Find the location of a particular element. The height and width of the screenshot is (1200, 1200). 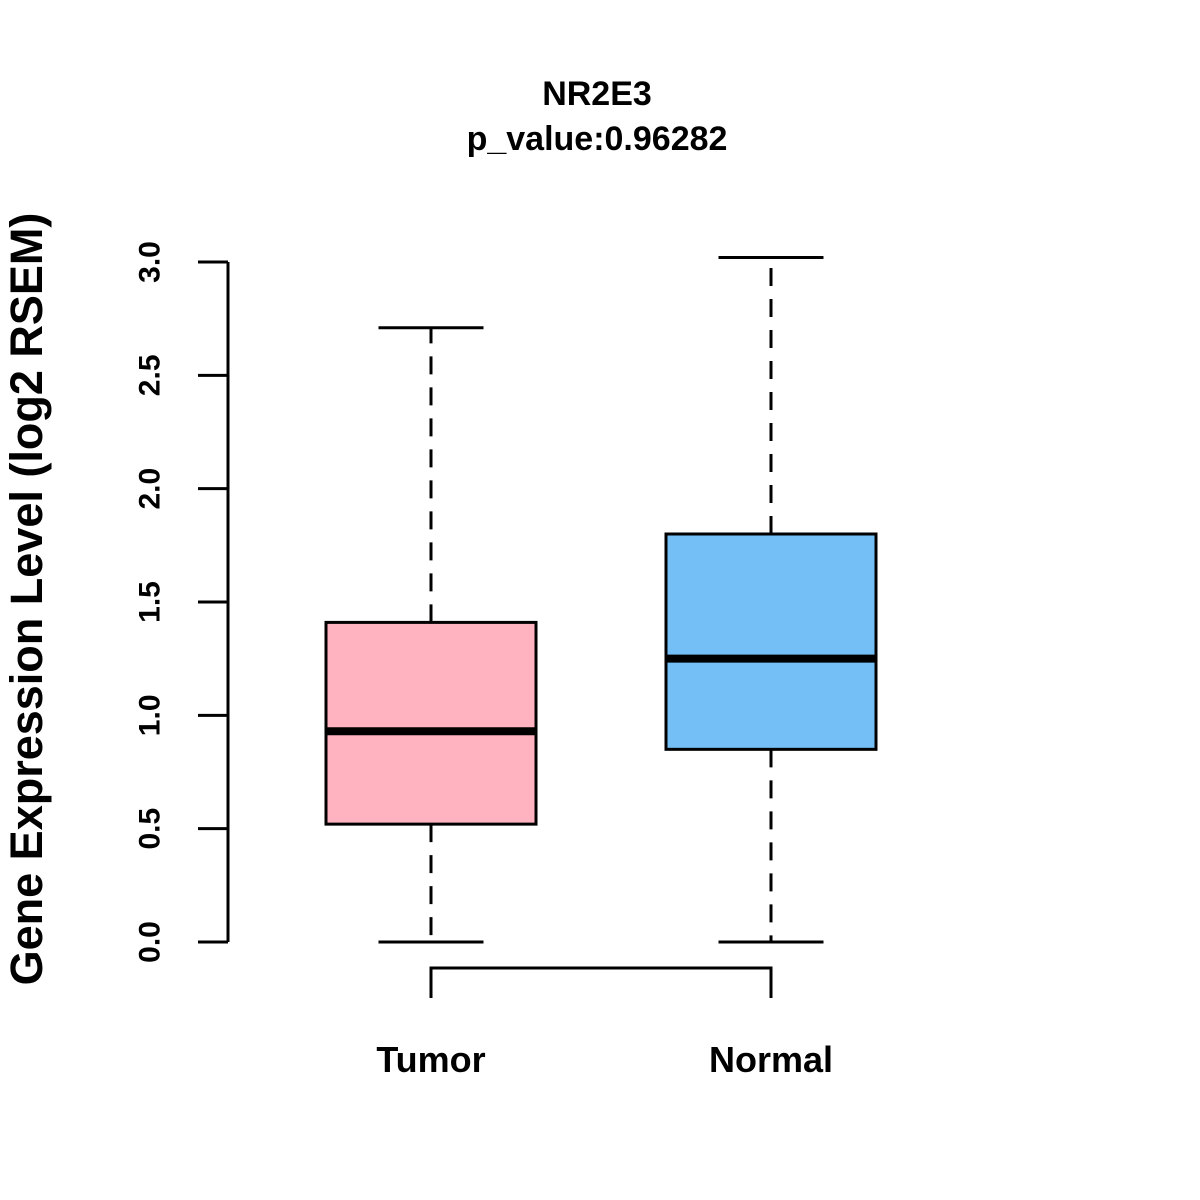

y-tick-label: 2.0 is located at coordinates (150, 489).